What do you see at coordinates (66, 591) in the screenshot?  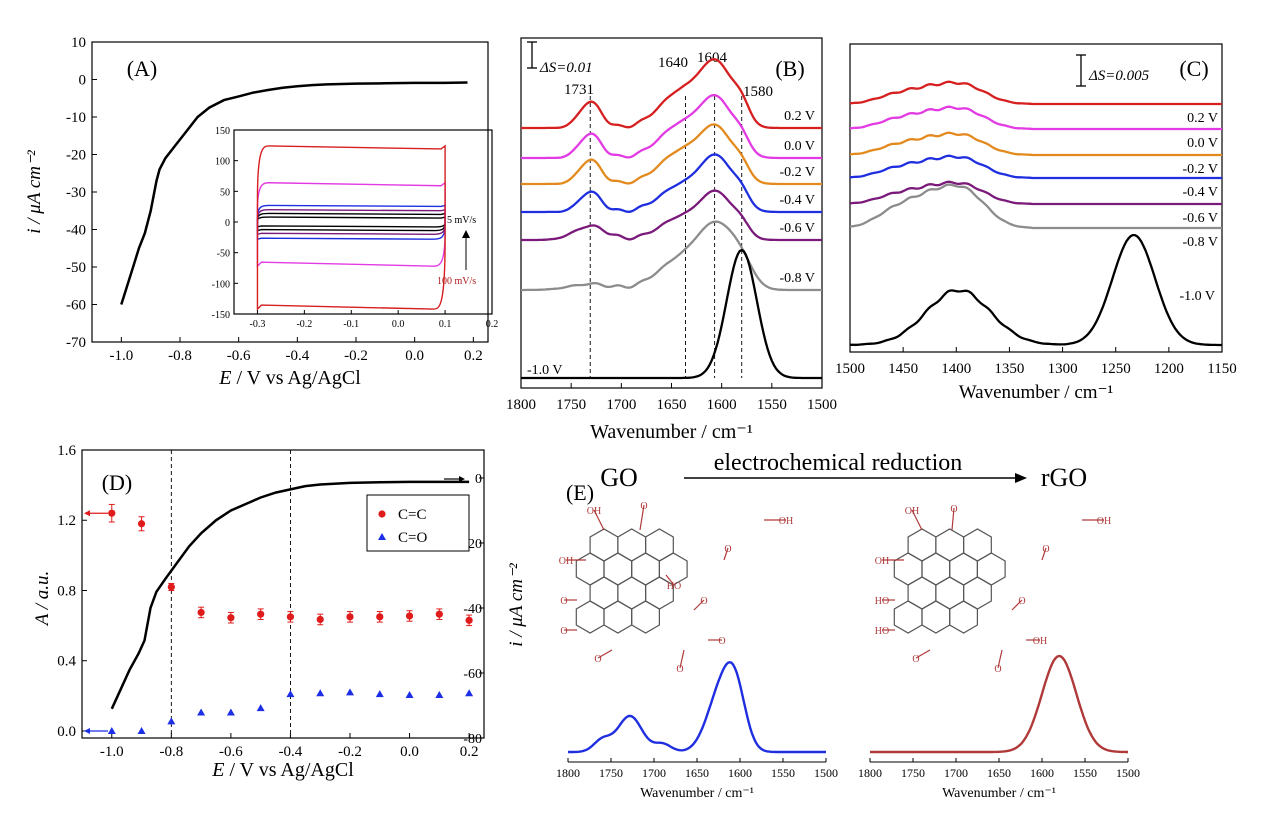 I see `y-tick-label-left: 0.8` at bounding box center [66, 591].